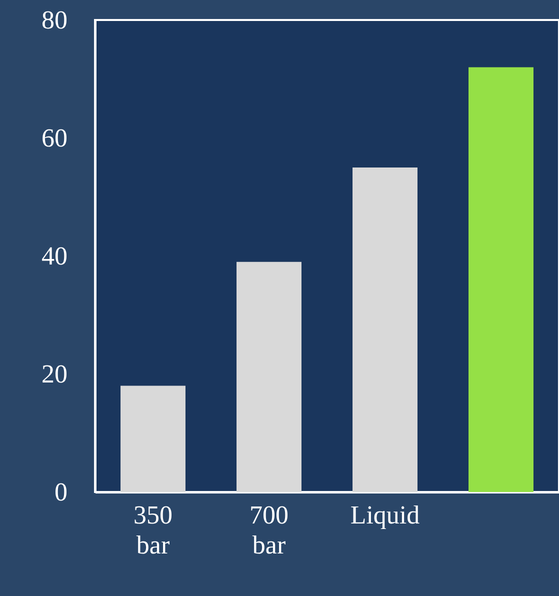 Image resolution: width=559 pixels, height=596 pixels. I want to click on y-tick-label: 20, so click(55, 374).